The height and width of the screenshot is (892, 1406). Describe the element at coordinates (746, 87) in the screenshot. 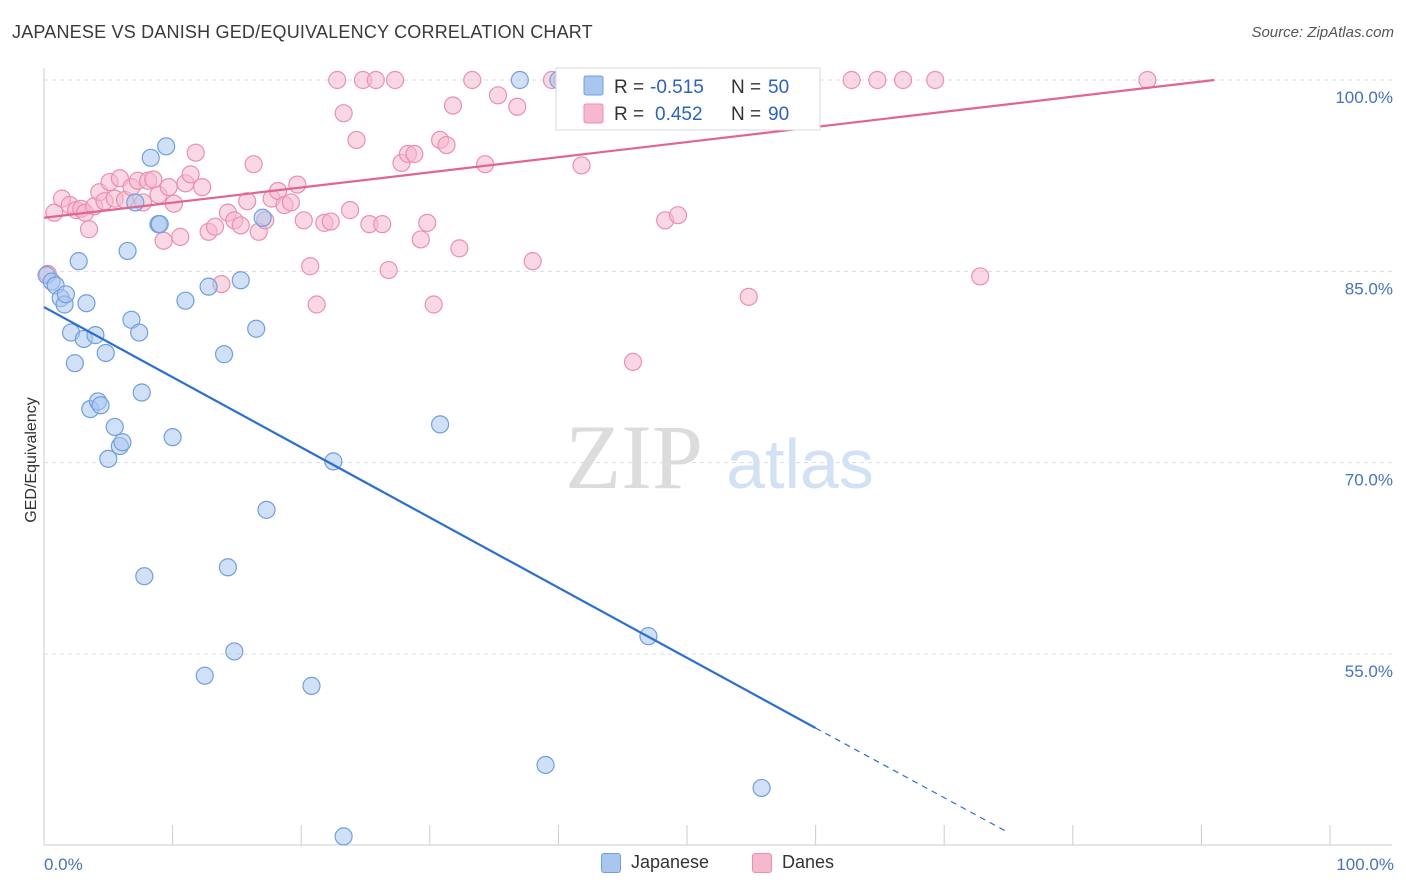

I see `legend-n-label-japanese: N =` at that location.